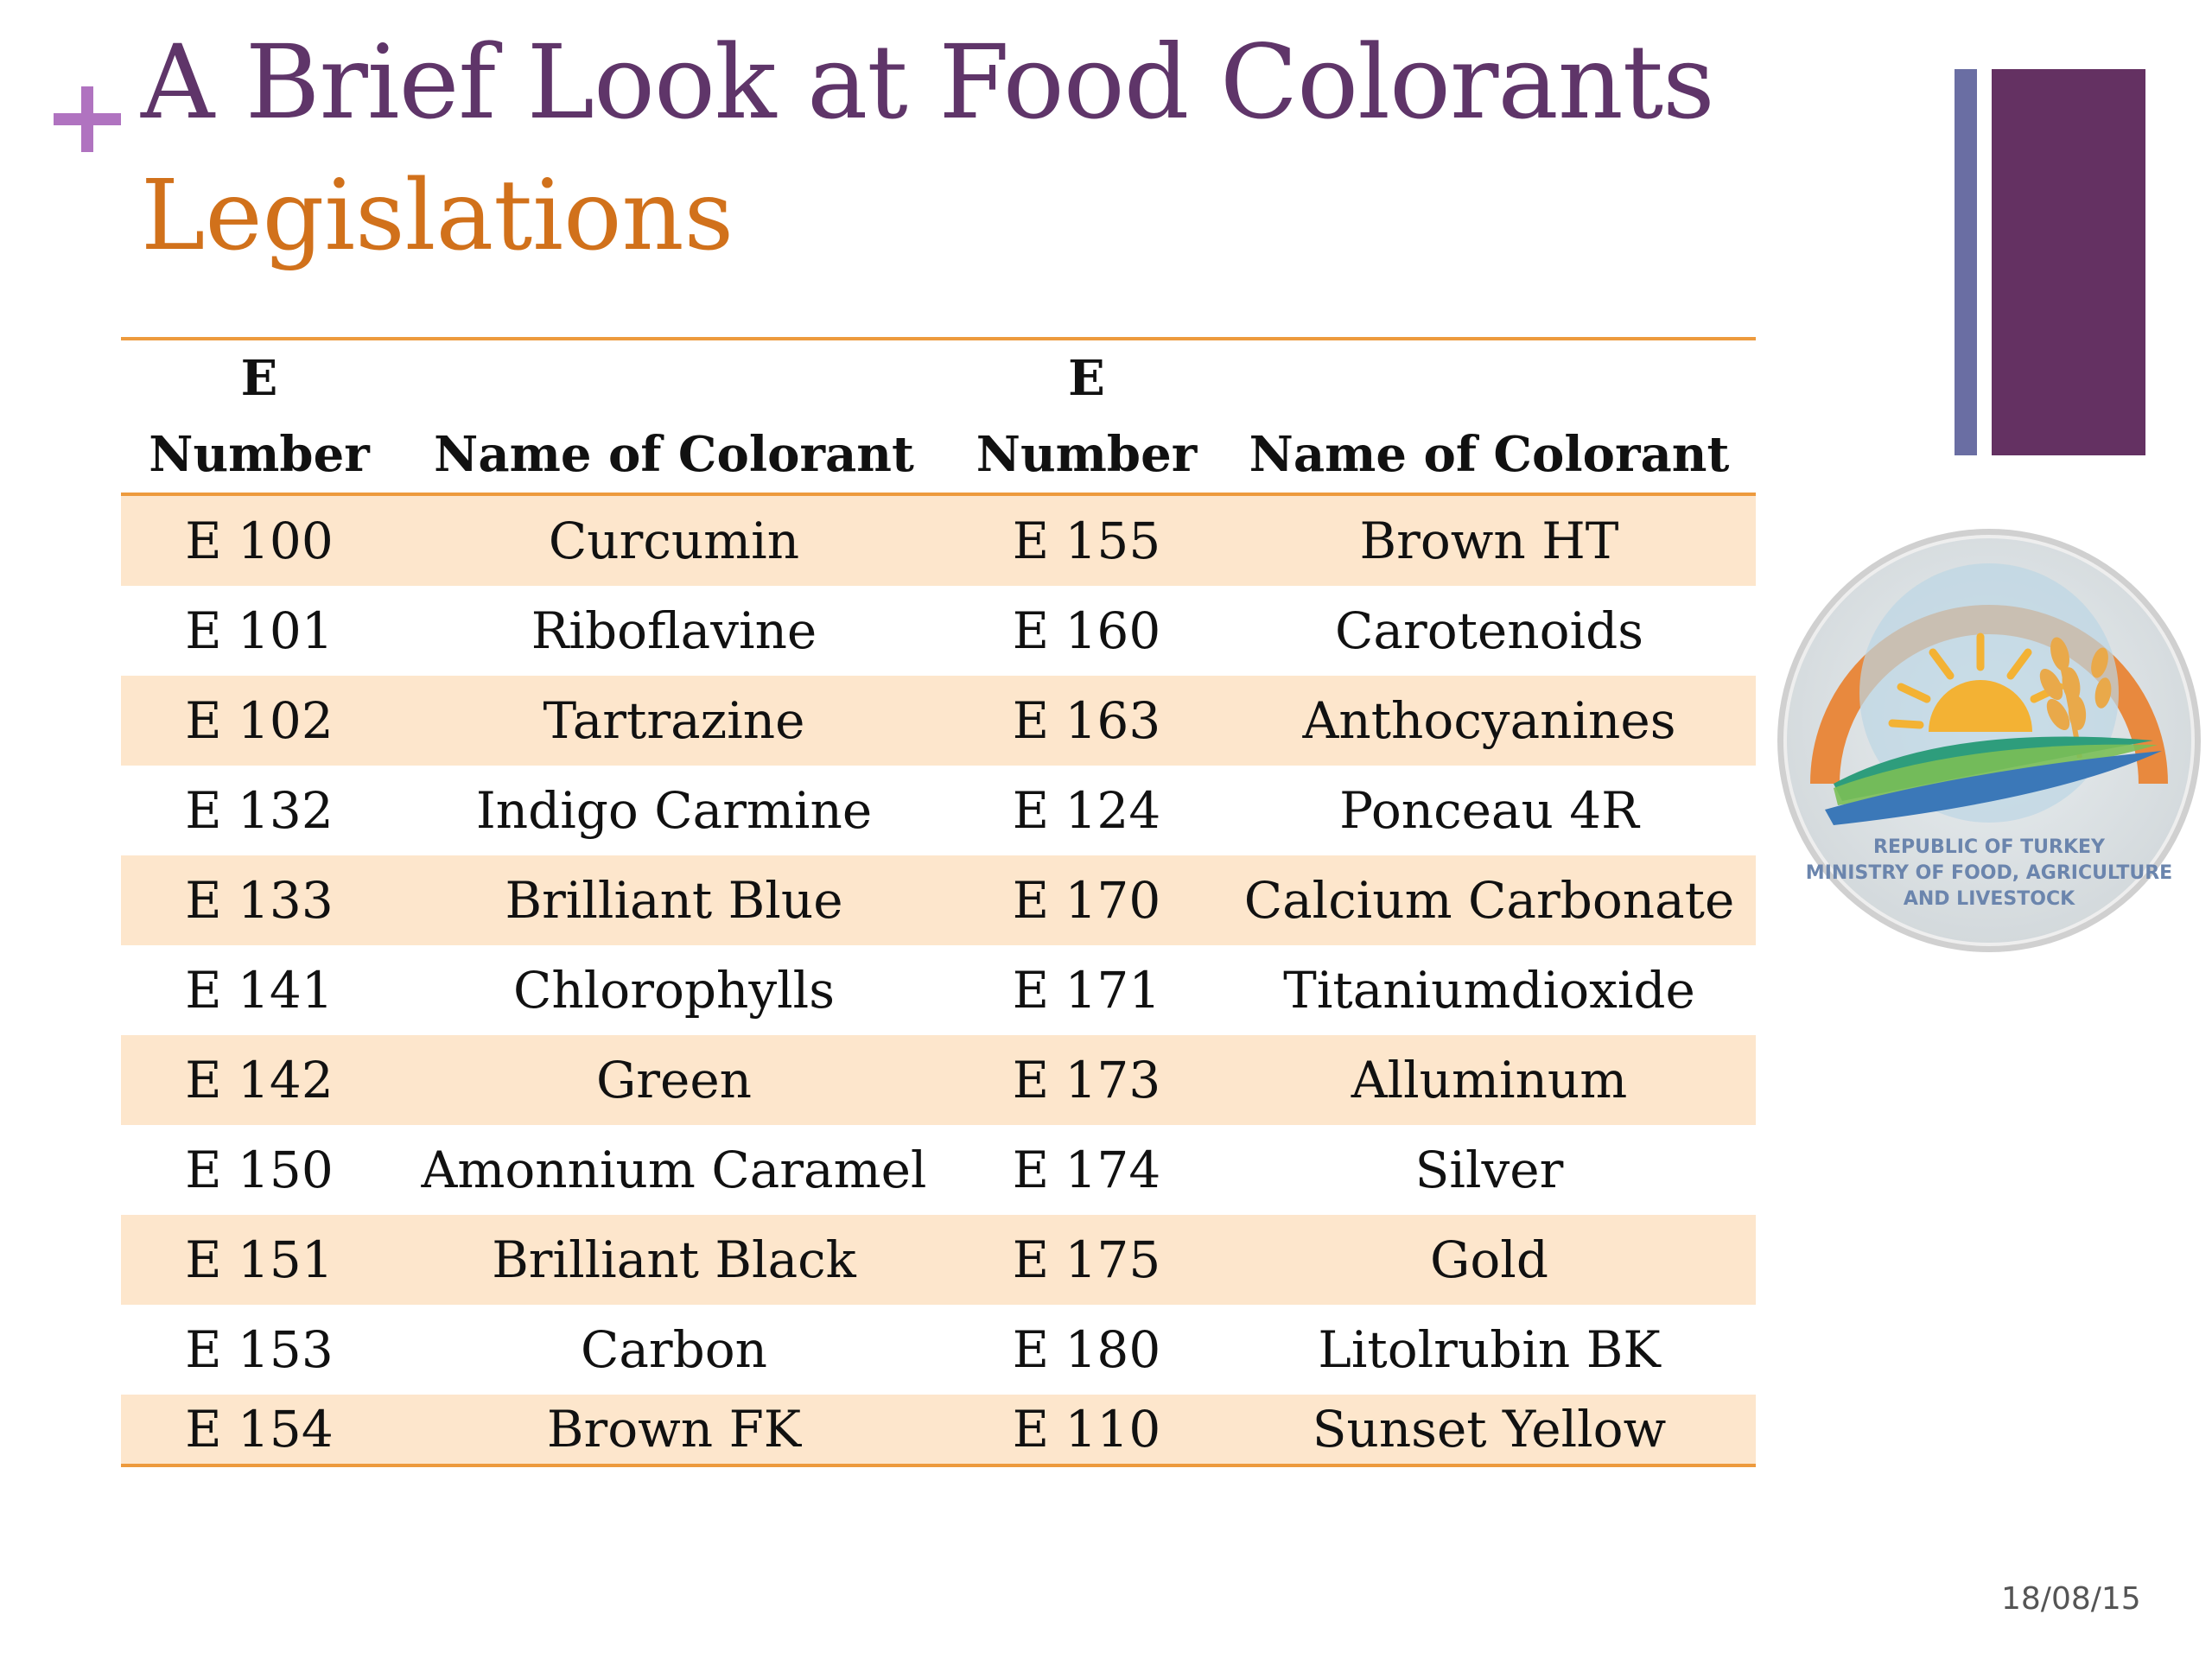 The height and width of the screenshot is (1659, 2212). What do you see at coordinates (1086, 1260) in the screenshot?
I see `e-number-right: E 175` at bounding box center [1086, 1260].